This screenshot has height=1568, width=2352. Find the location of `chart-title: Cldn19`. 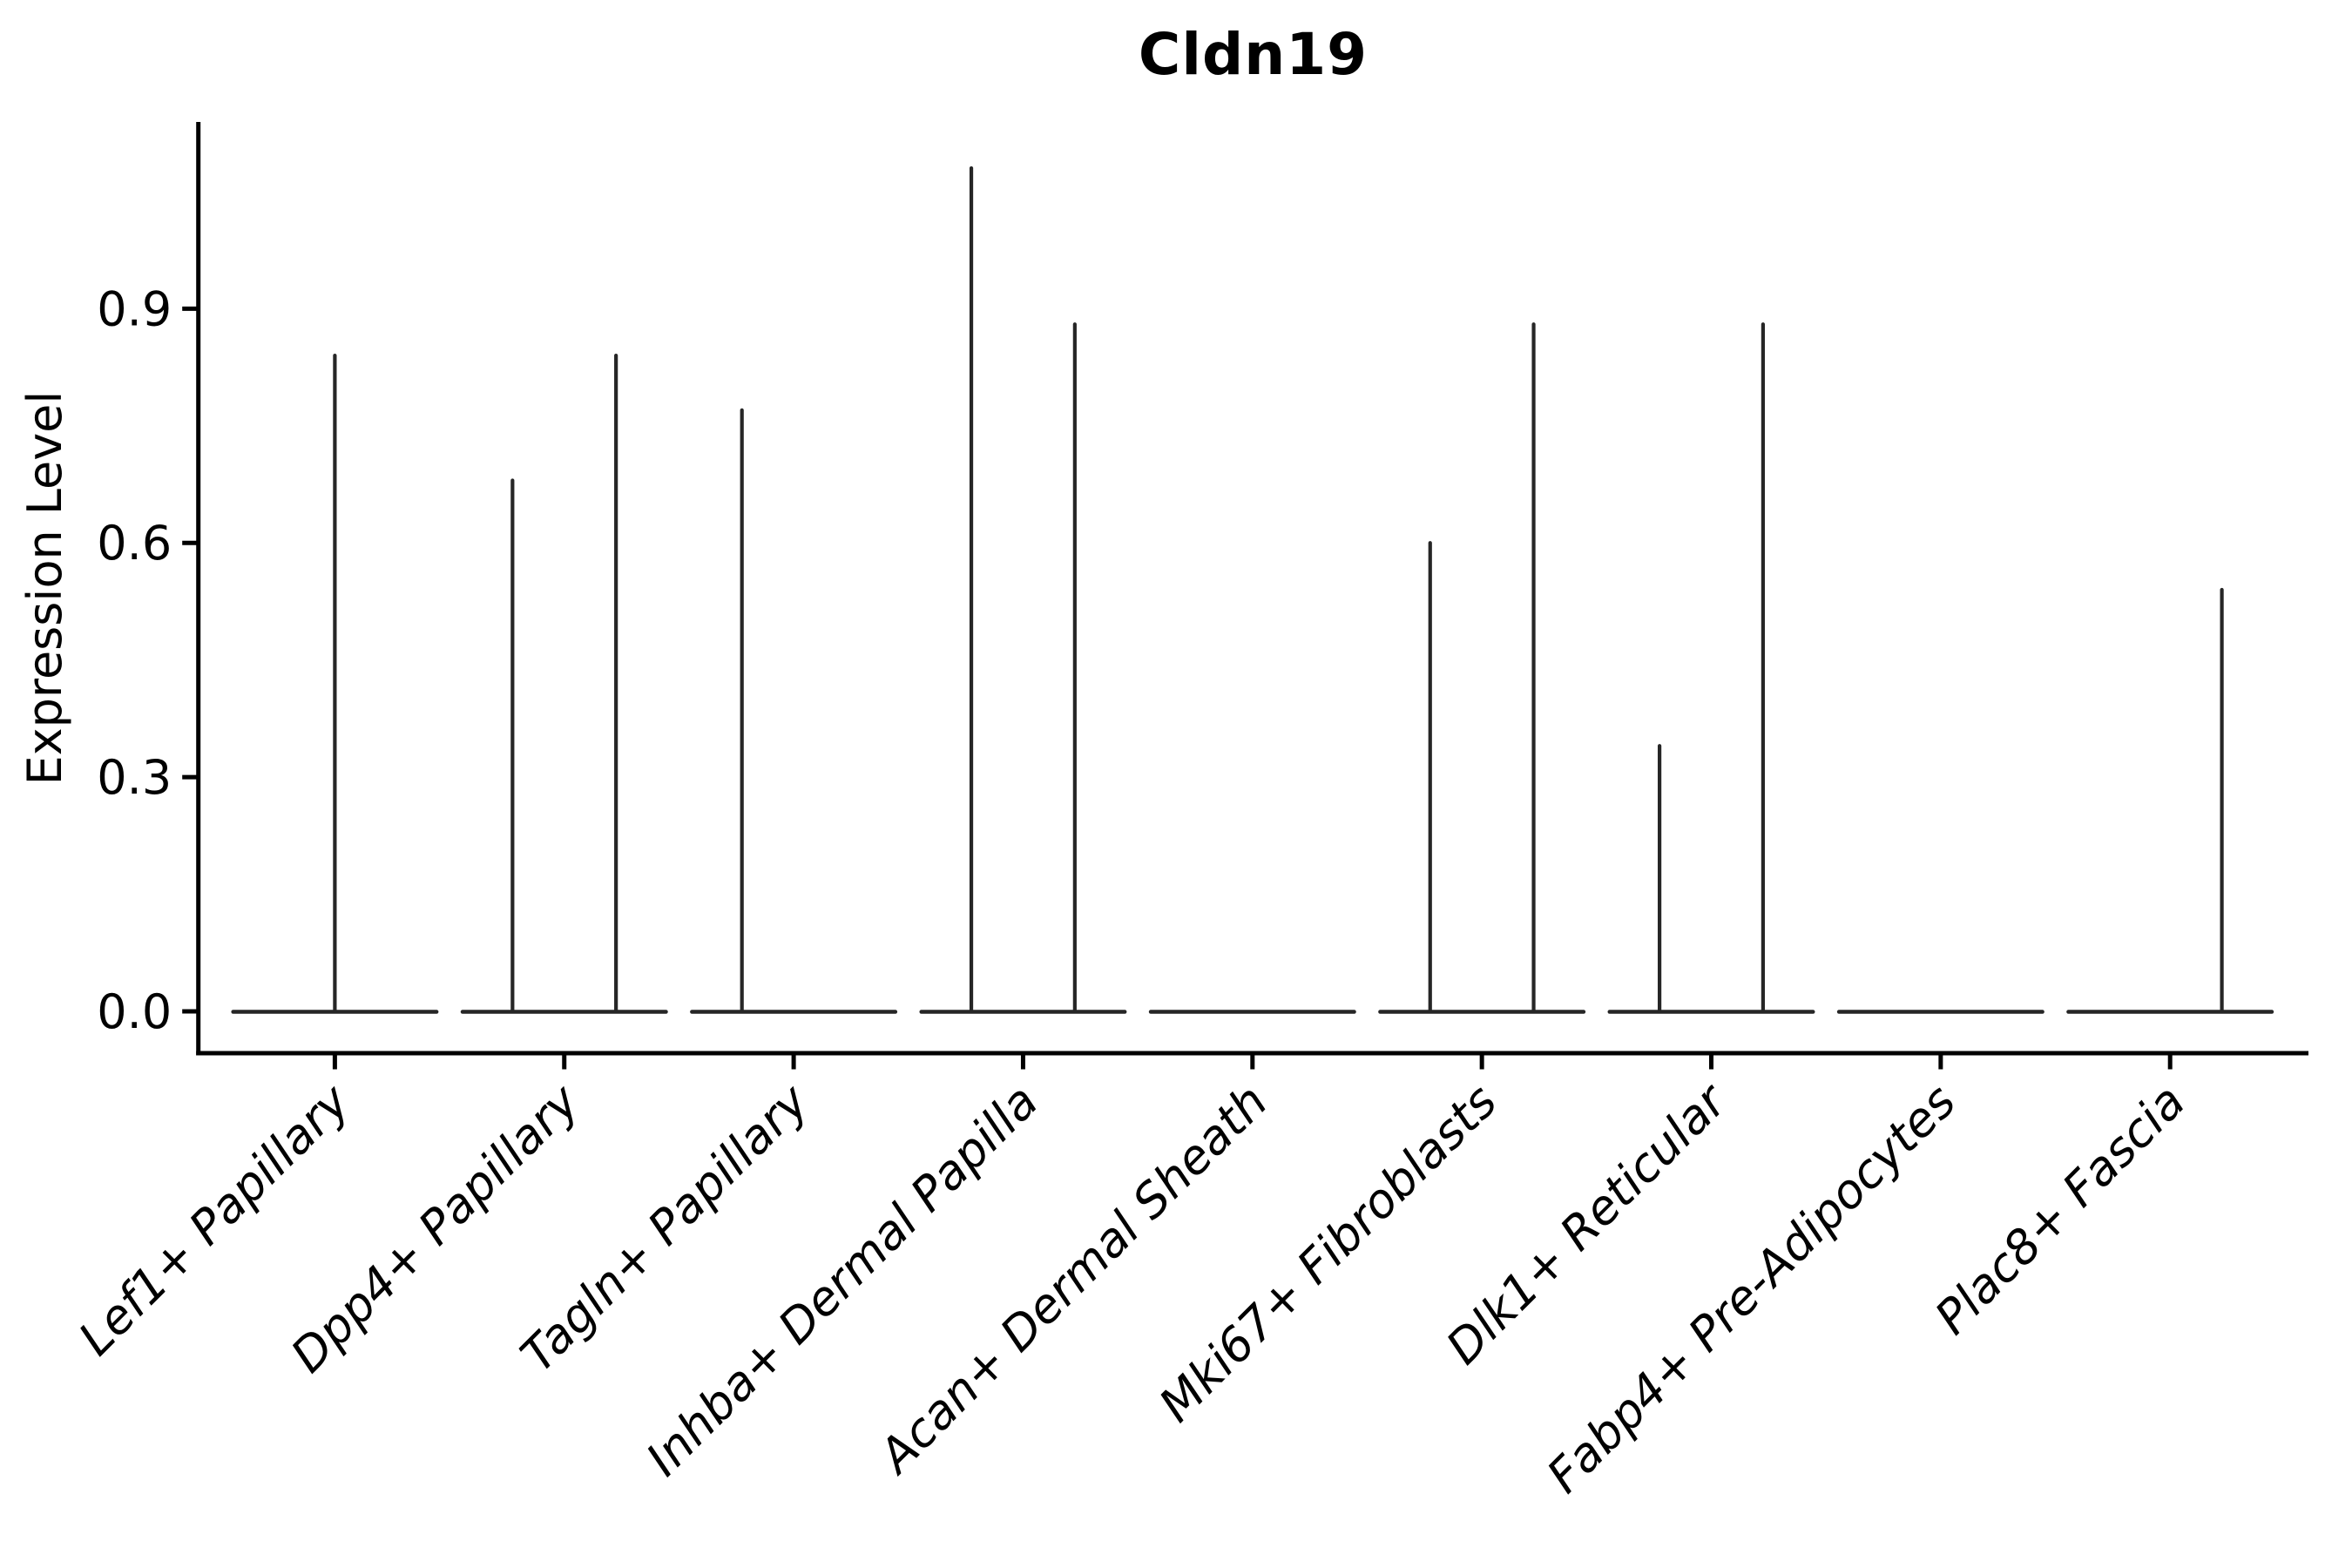

chart-title: Cldn19 is located at coordinates (1253, 54).